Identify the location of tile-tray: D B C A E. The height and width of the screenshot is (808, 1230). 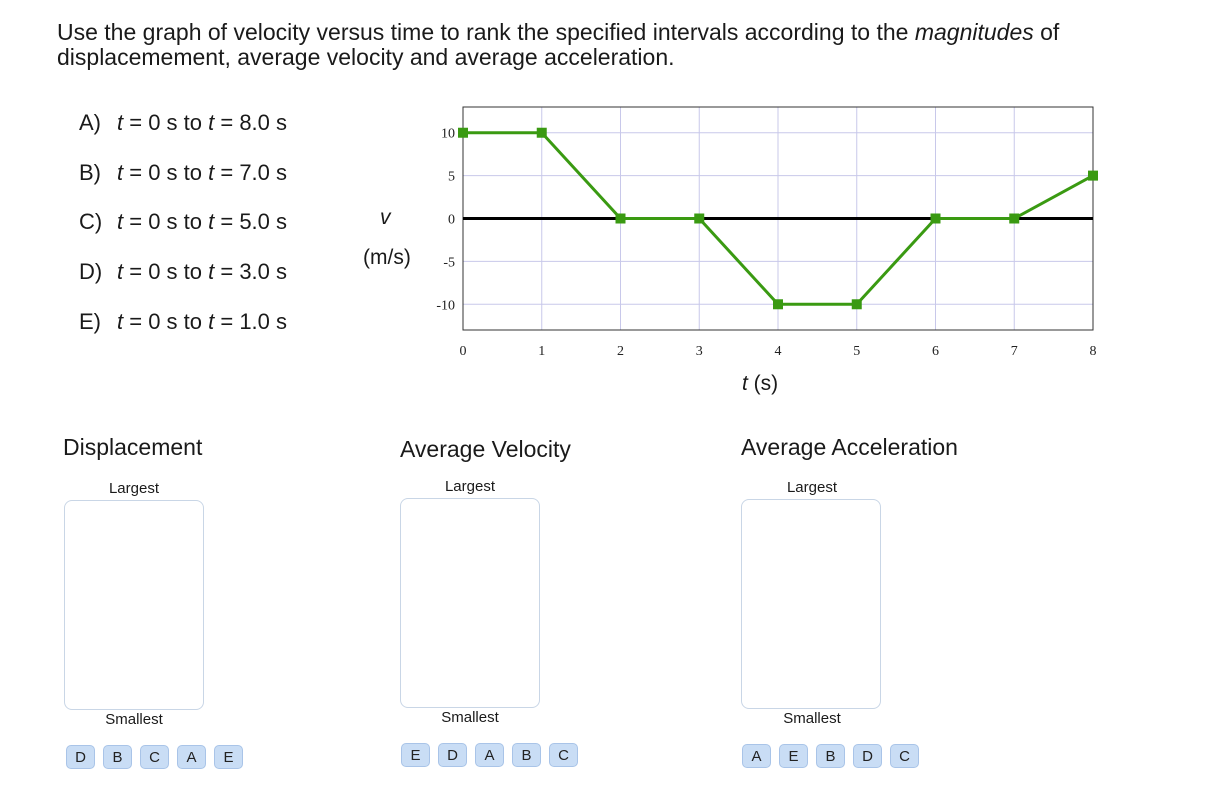
(154, 757).